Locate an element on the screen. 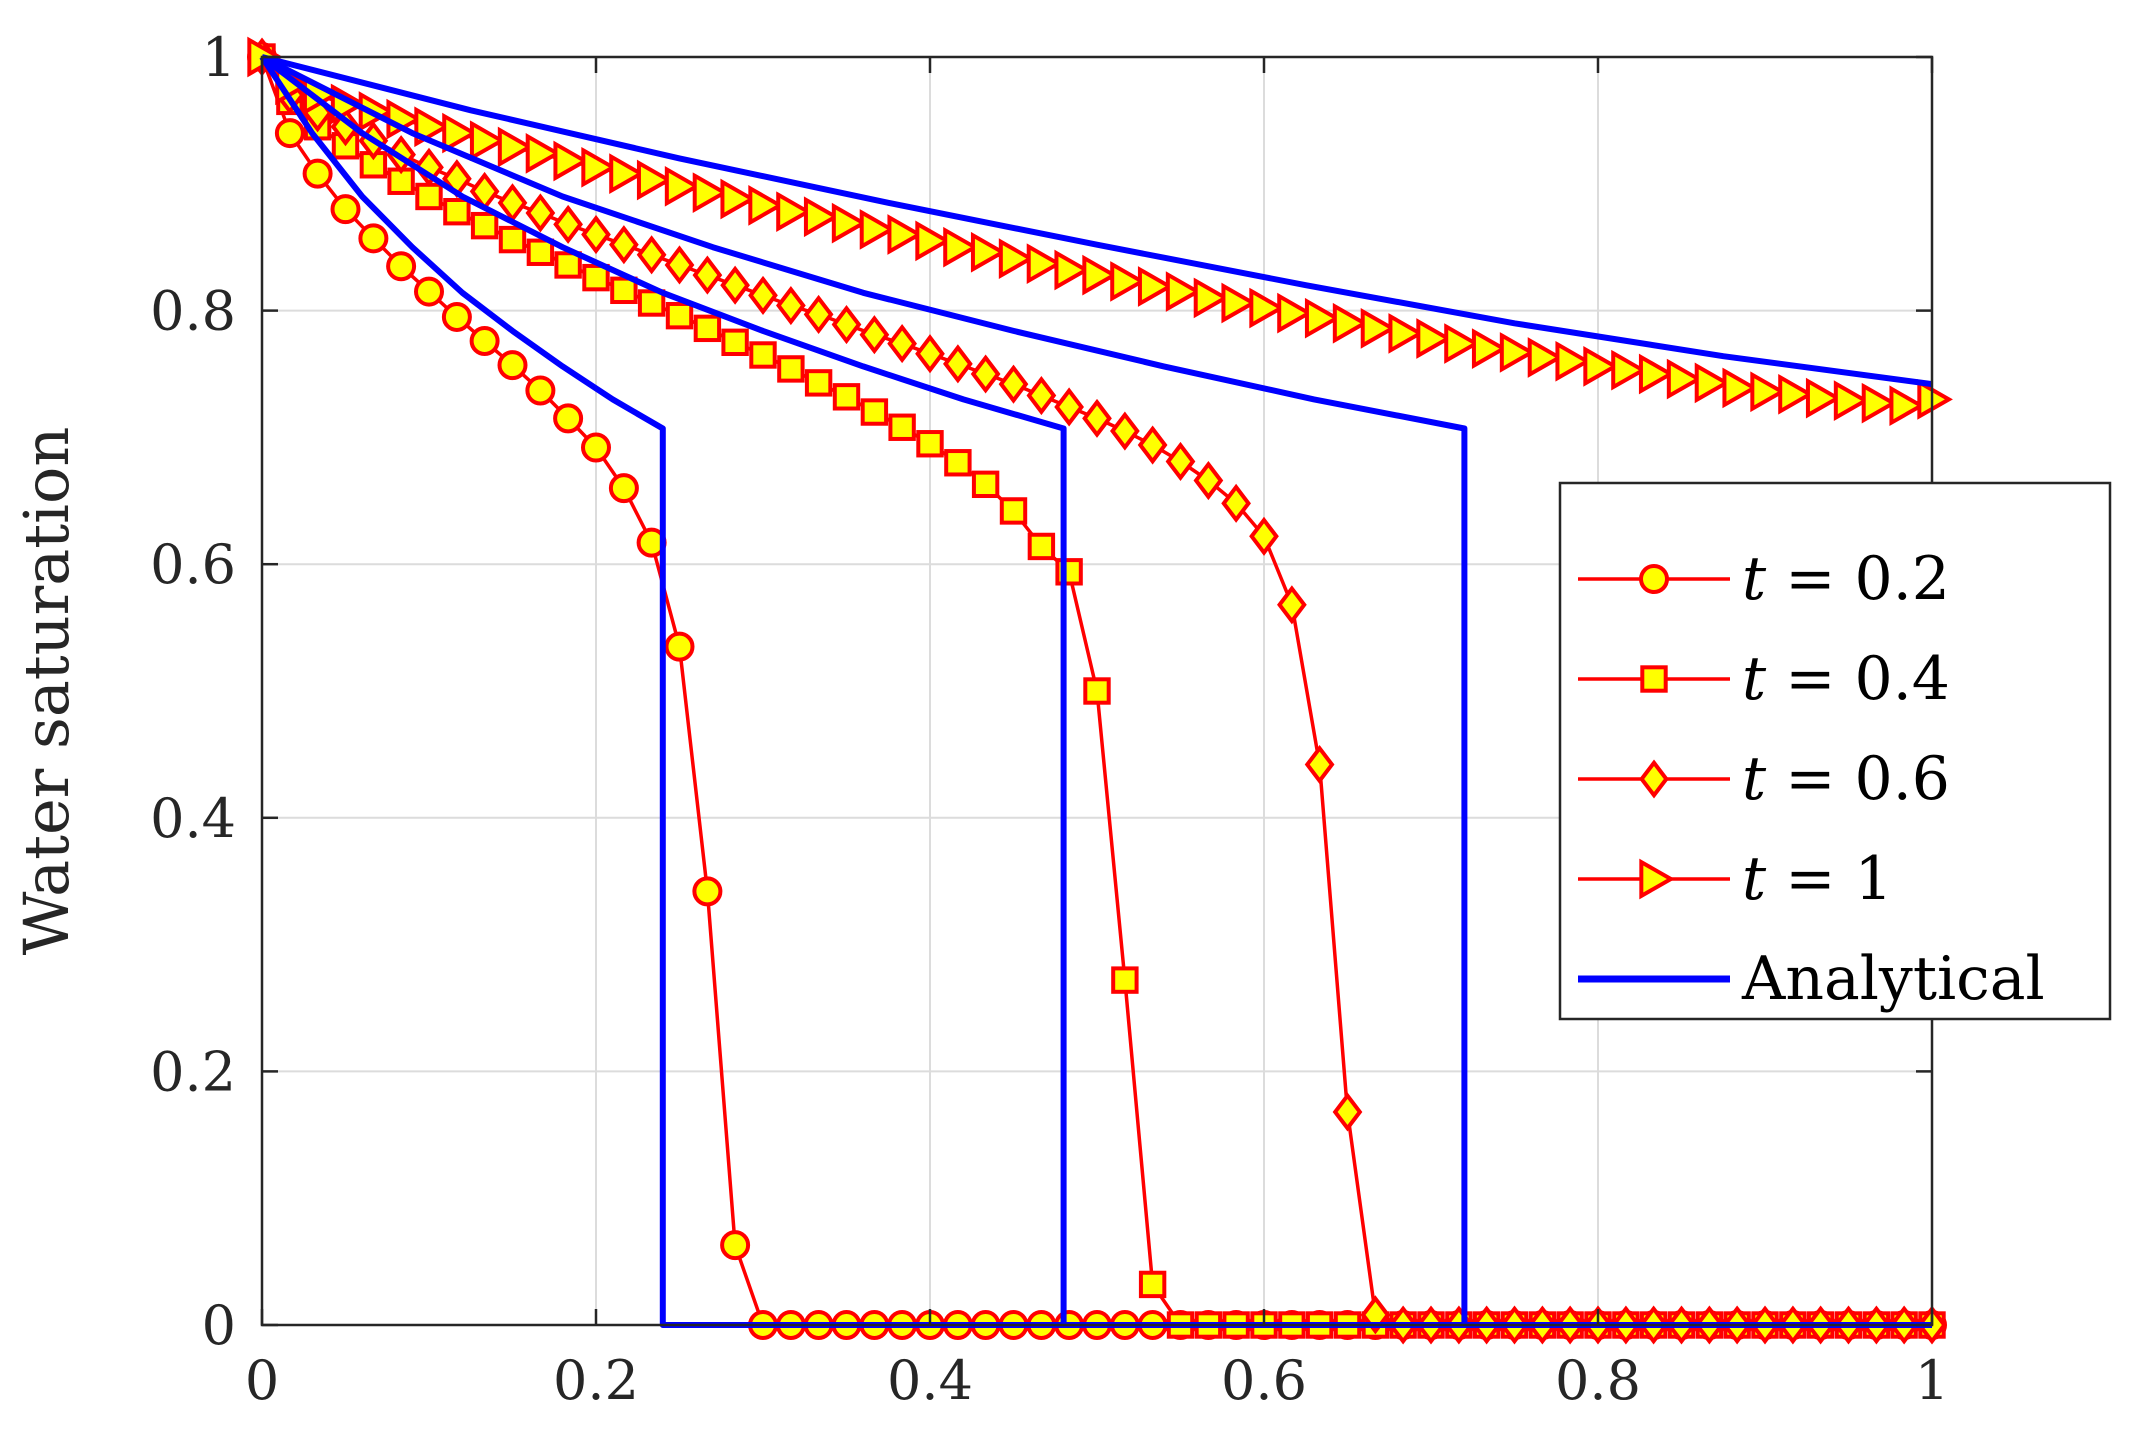 This screenshot has width=2146, height=1433. legend-label: Analytical is located at coordinates (1893, 979).